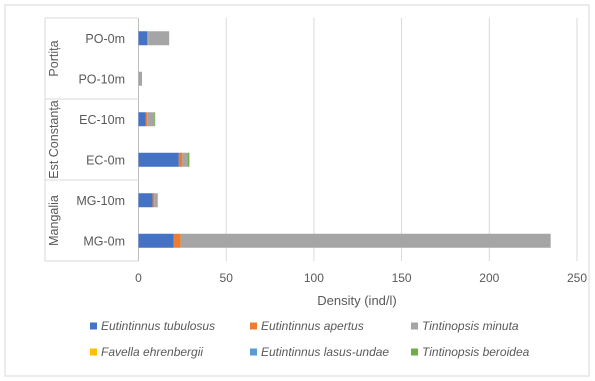  I want to click on category-label: EC-10m, so click(102, 120).